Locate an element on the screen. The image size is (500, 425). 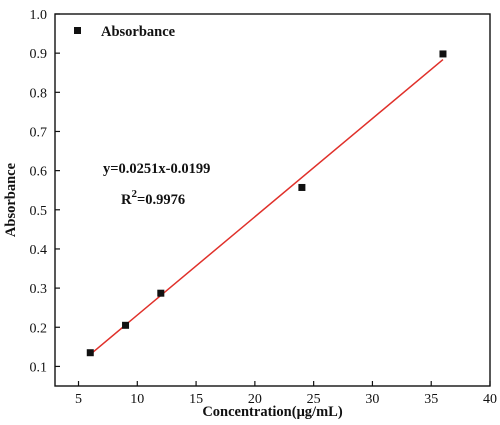
fit-equation: y=0.0251x-0.0199 is located at coordinates (156, 169).